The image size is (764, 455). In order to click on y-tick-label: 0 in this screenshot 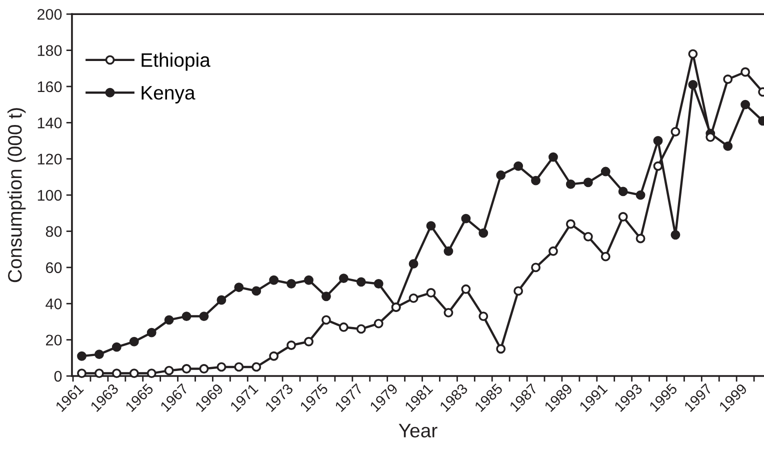, I will do `click(58, 376)`.